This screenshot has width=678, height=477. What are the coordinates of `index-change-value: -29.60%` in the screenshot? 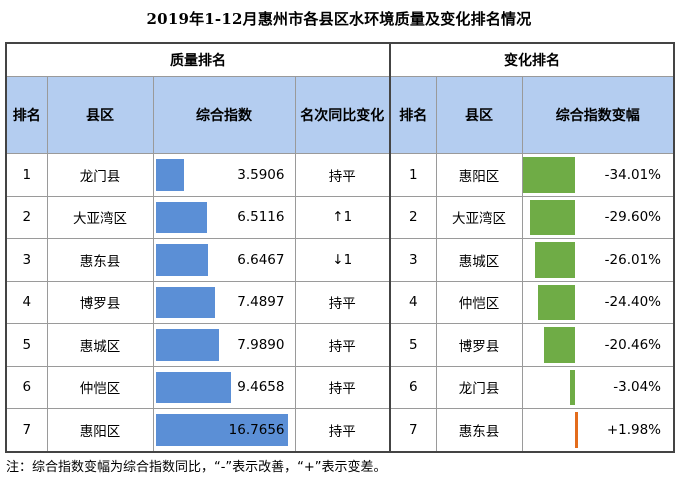 It's located at (633, 217).